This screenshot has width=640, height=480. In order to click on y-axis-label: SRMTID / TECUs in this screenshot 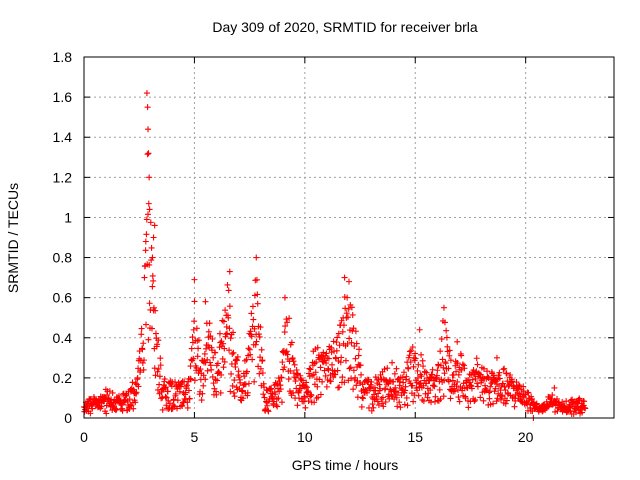, I will do `click(13, 238)`.